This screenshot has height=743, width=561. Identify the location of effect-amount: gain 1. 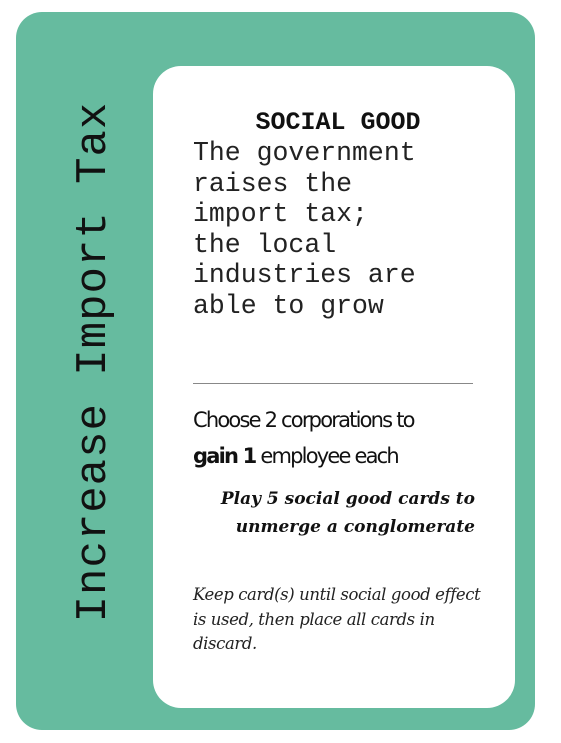
(225, 456).